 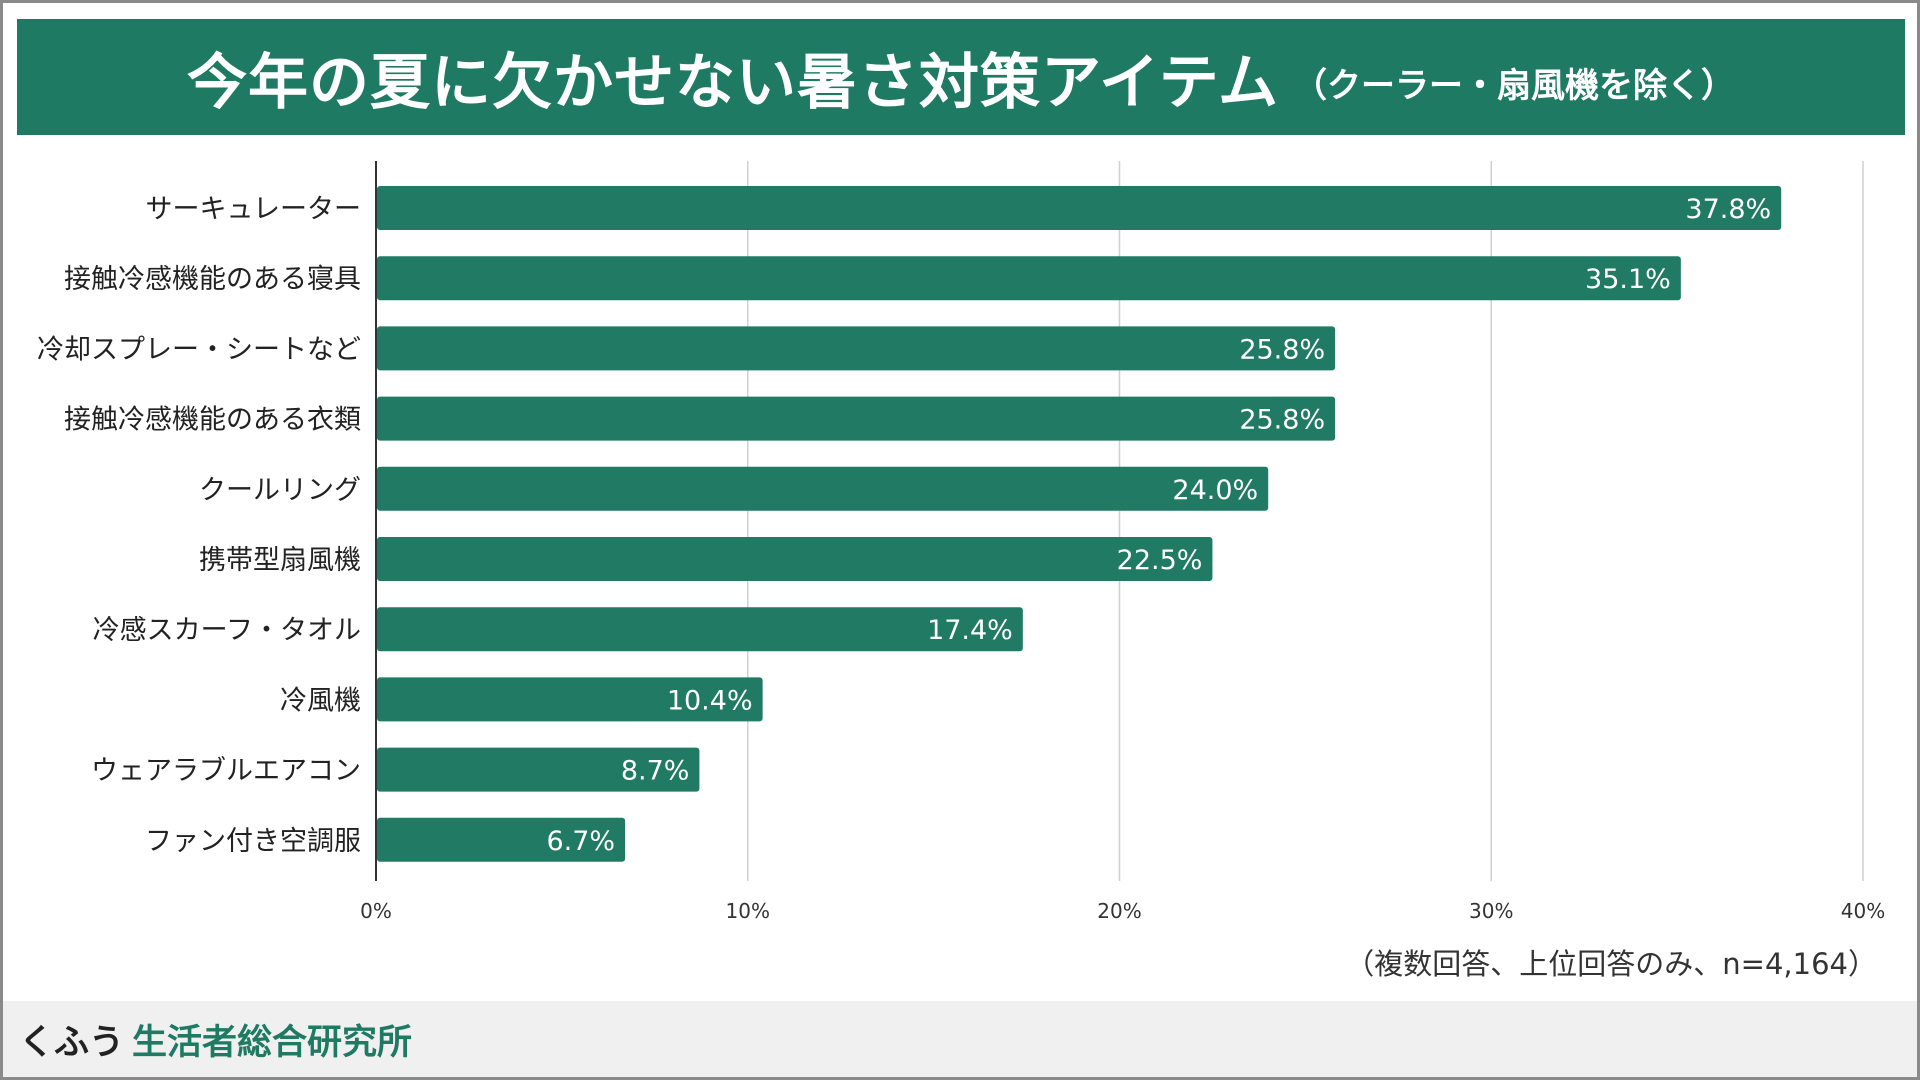 I want to click on category-label: 冷感スカーフ・タオル, so click(x=227, y=630).